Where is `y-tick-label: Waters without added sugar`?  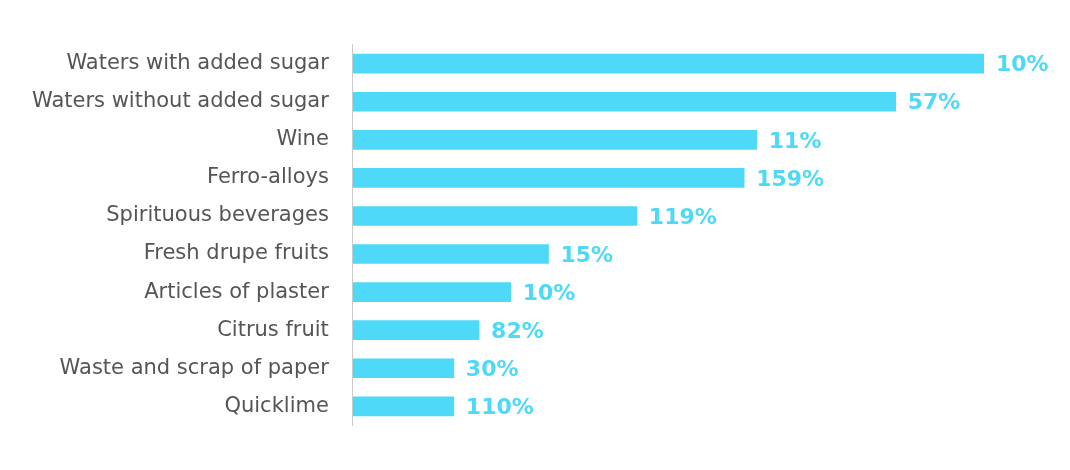
y-tick-label: Waters without added sugar is located at coordinates (180, 100).